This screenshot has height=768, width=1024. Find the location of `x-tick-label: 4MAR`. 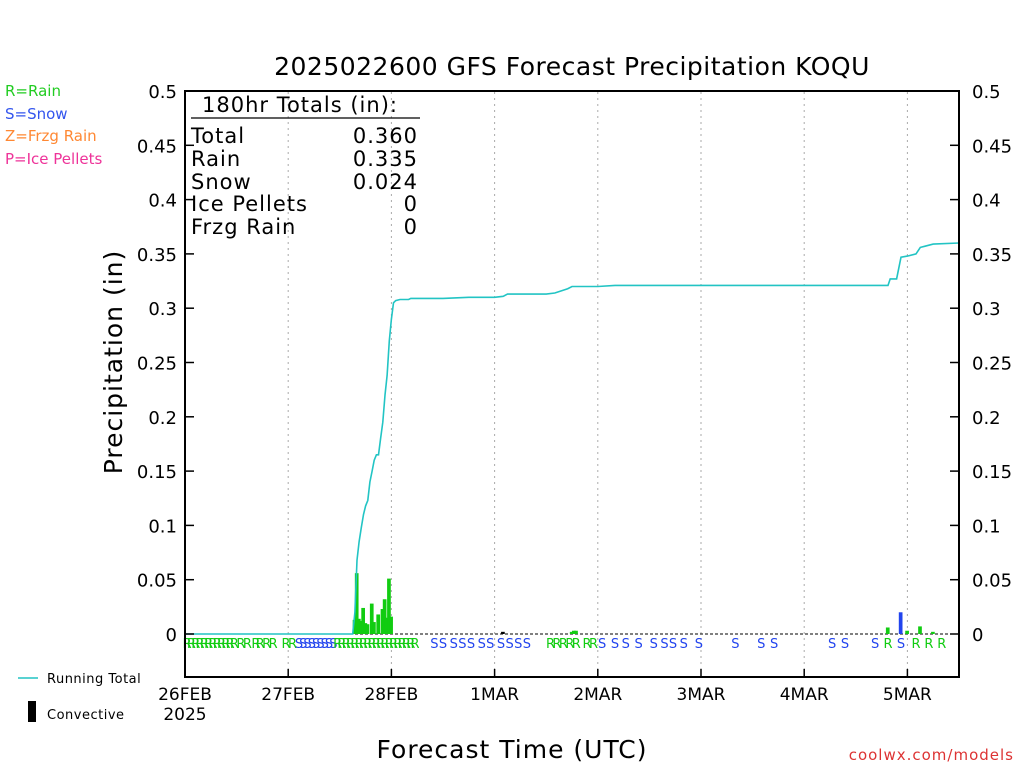

x-tick-label: 4MAR is located at coordinates (804, 695).